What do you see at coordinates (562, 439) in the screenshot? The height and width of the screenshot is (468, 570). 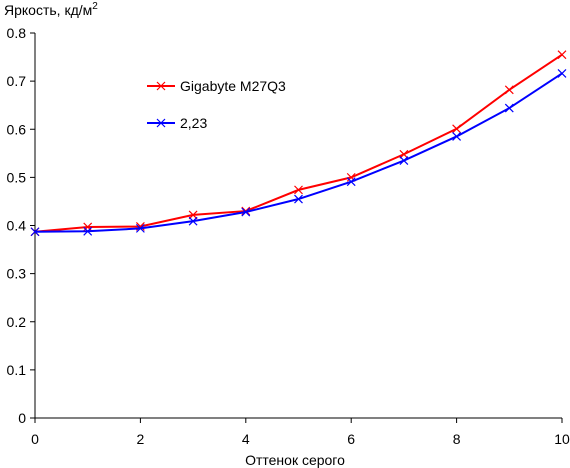 I see `x-tick-label: 10` at bounding box center [562, 439].